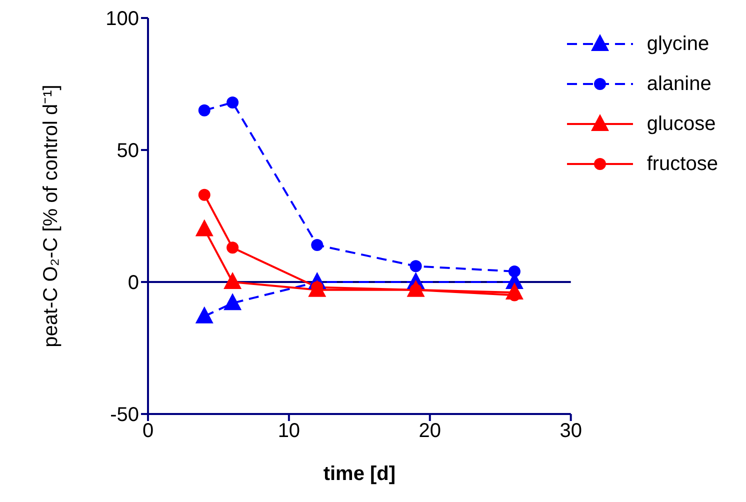 The image size is (746, 502). What do you see at coordinates (133, 283) in the screenshot?
I see `y-tick-label: 0` at bounding box center [133, 283].